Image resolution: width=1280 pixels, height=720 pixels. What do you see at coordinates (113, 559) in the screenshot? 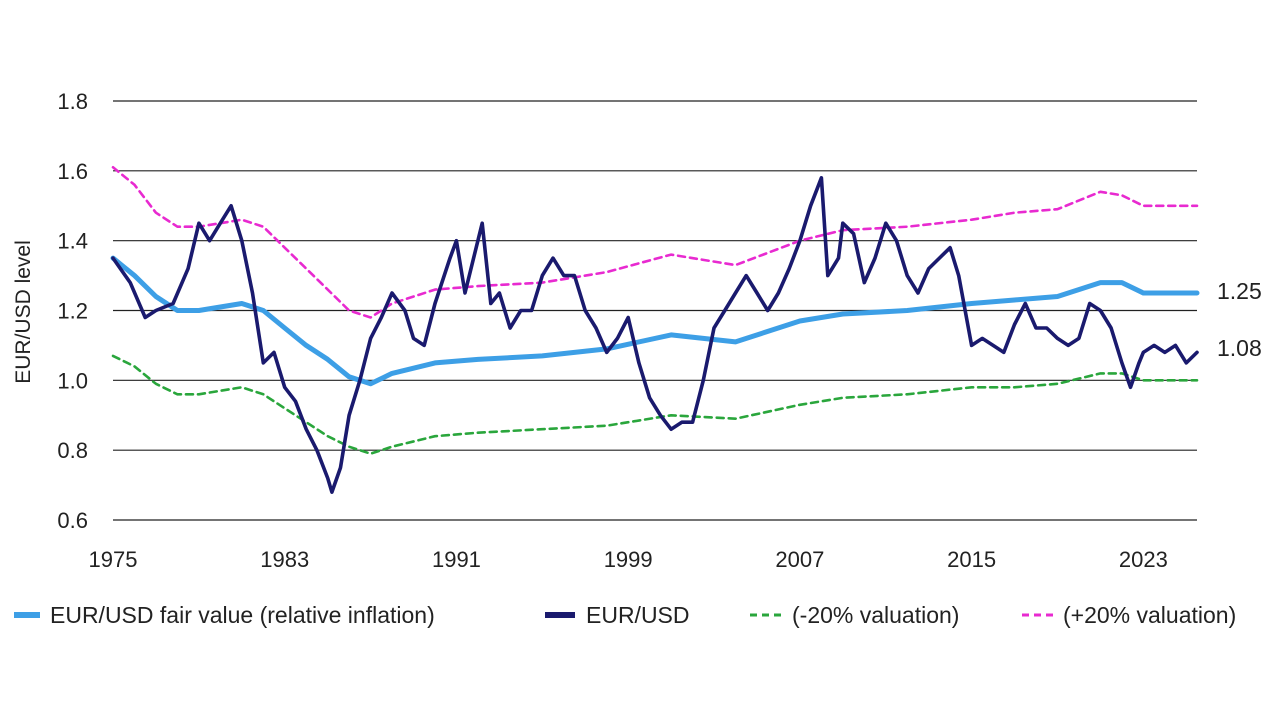
I see `x-tick-label: 1975` at bounding box center [113, 559].